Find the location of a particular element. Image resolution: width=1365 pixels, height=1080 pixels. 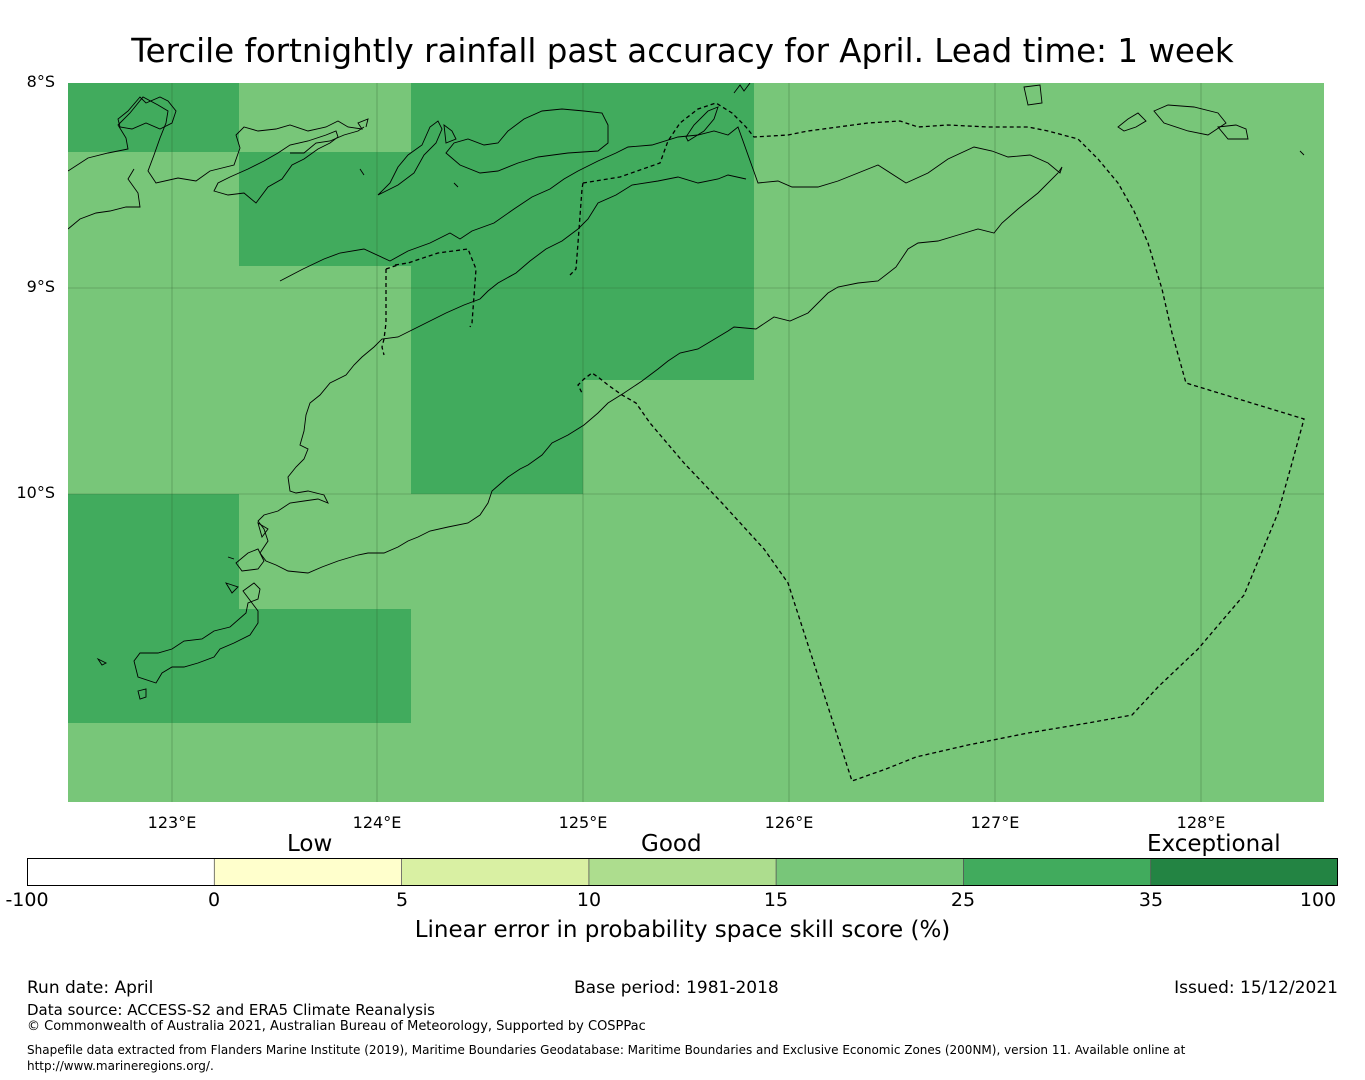

colorbar-tick: 25 is located at coordinates (963, 900).